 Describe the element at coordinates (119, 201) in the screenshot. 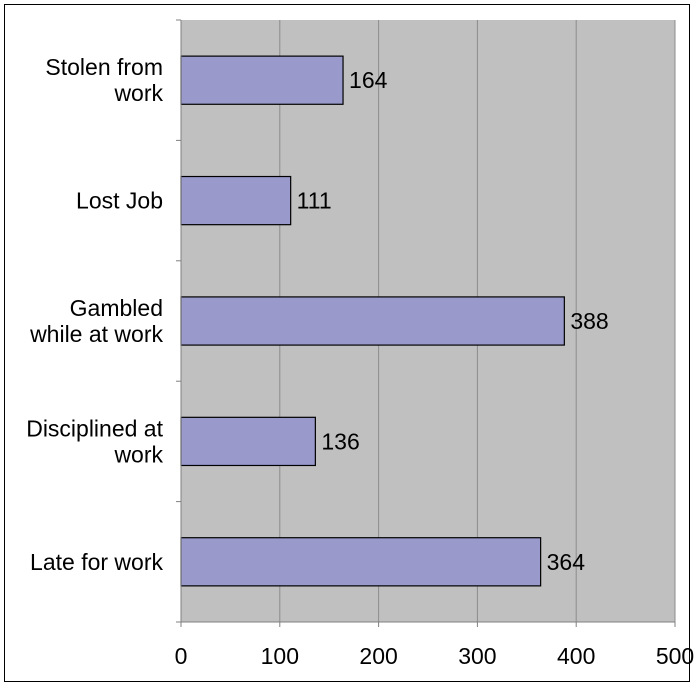

I see `category-label-1: Lost Job` at that location.